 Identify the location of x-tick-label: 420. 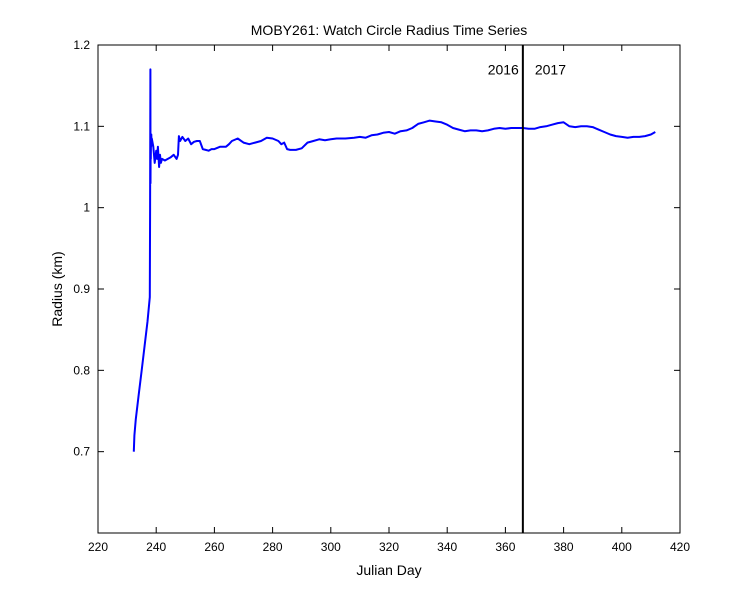
(680, 547).